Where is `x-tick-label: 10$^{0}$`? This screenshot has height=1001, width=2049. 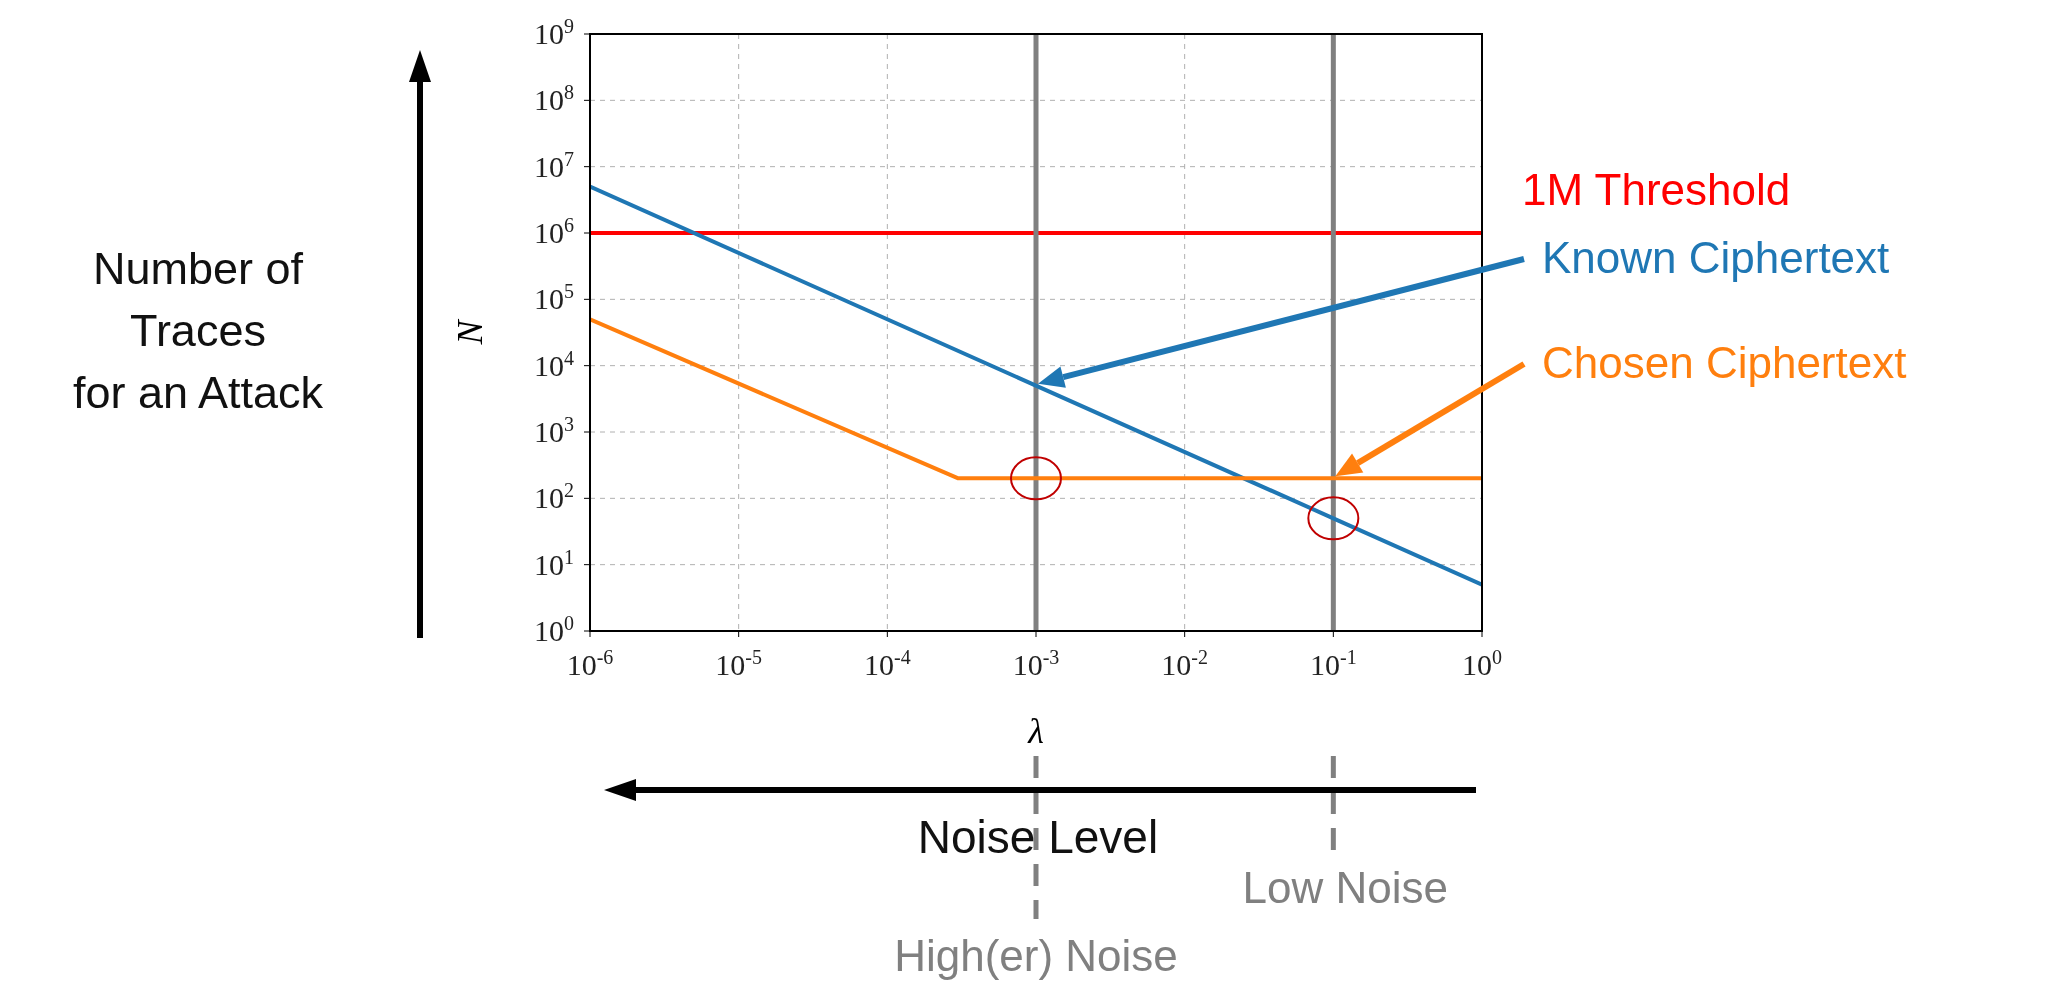
x-tick-label: 10$^{0}$ is located at coordinates (1482, 663).